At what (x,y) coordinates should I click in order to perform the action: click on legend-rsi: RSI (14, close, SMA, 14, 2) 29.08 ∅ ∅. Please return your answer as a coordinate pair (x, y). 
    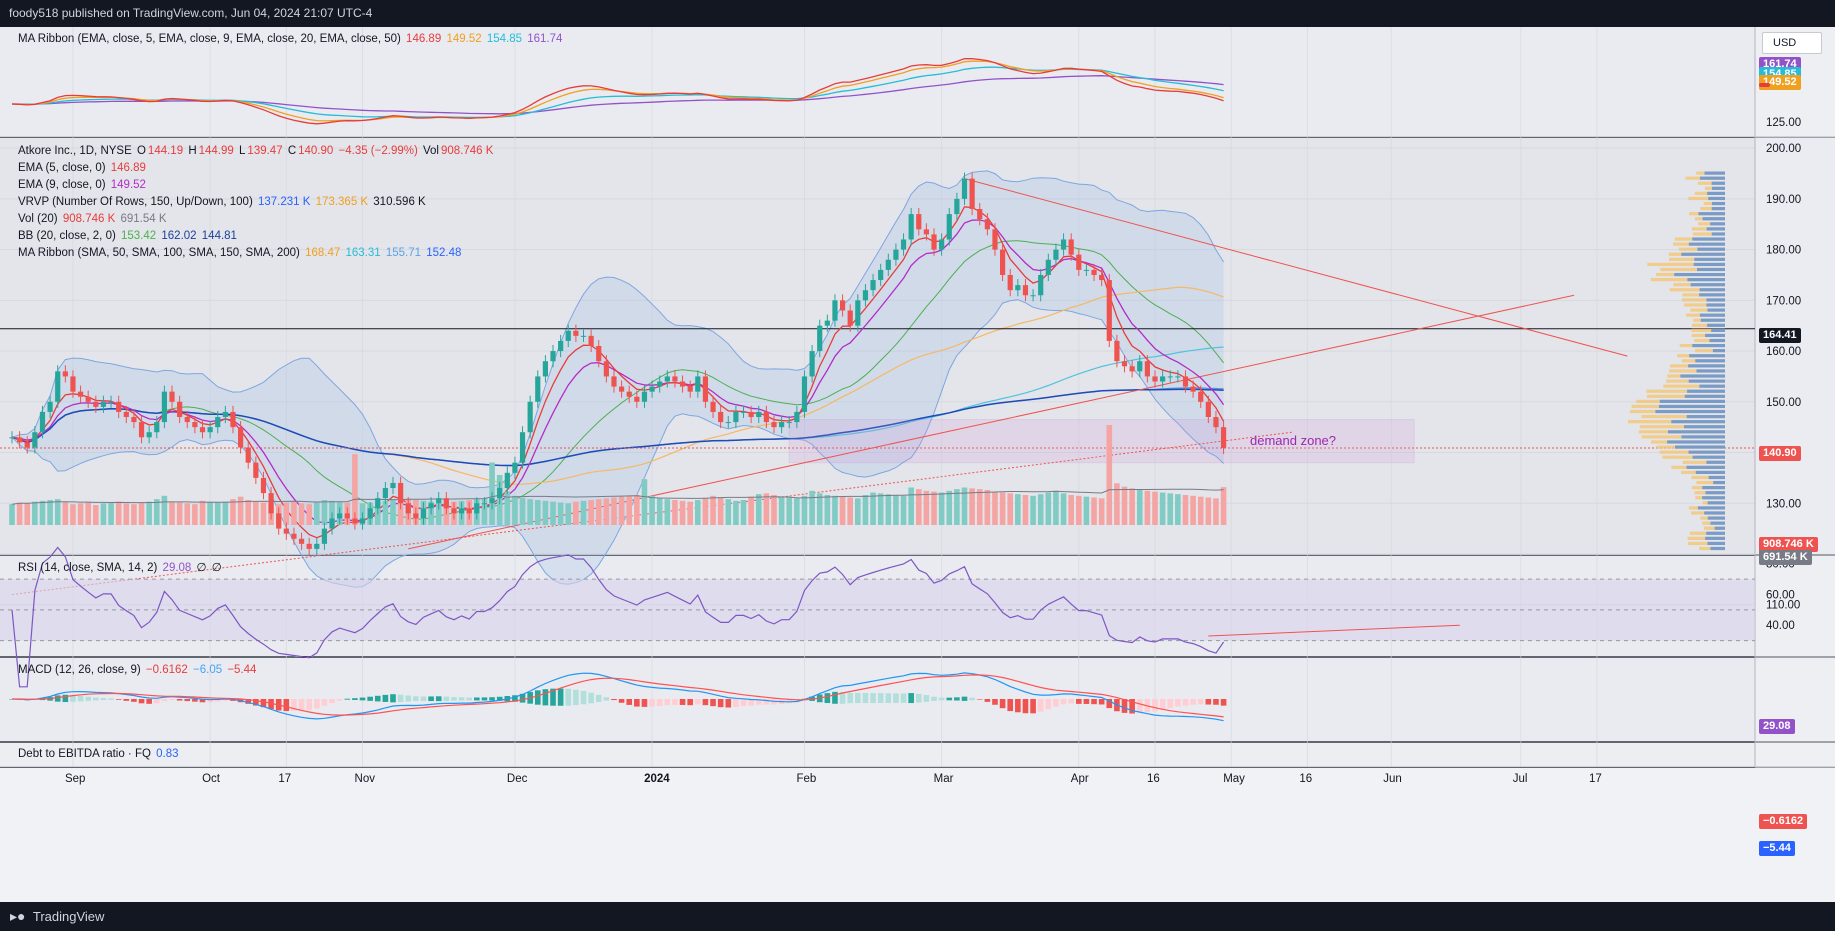
    Looking at the image, I should click on (121, 568).